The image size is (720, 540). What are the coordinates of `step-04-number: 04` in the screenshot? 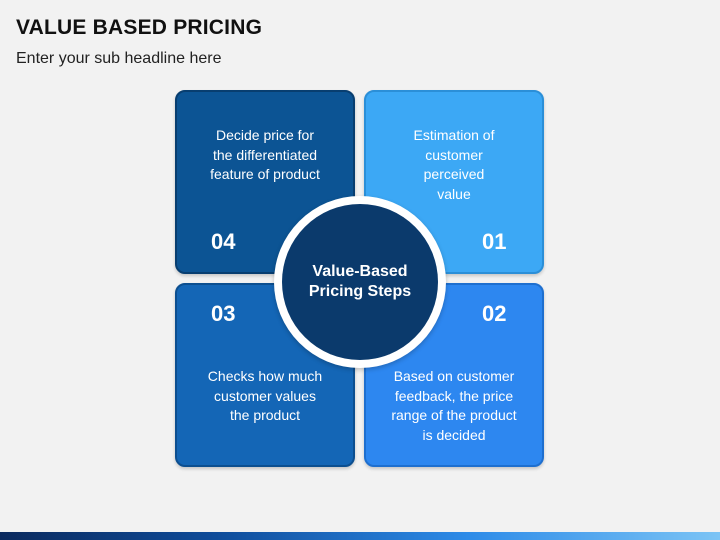 It's located at (223, 241).